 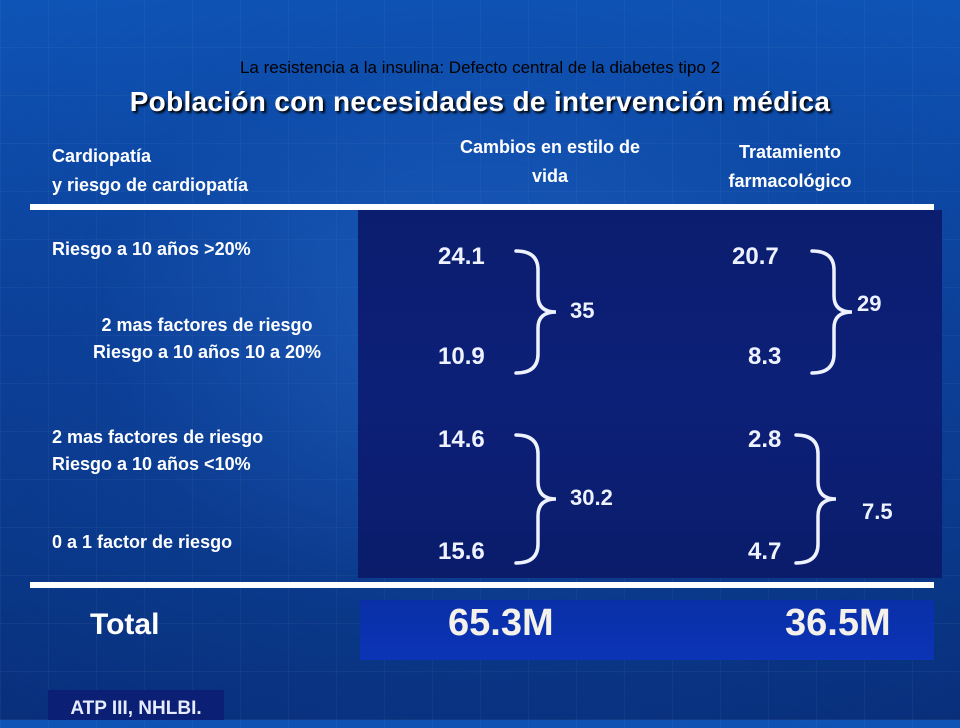 I want to click on total-lifestyle-value: 65.3M, so click(x=501, y=623).